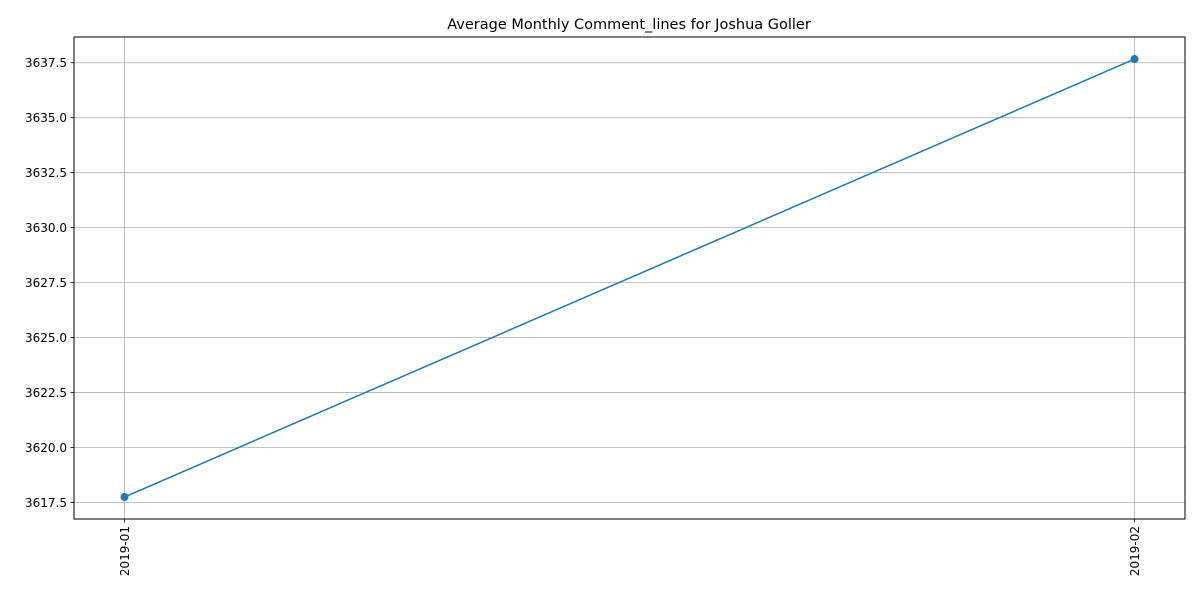 Image resolution: width=1200 pixels, height=600 pixels. I want to click on y-tick-label: 3622.5, so click(46, 393).